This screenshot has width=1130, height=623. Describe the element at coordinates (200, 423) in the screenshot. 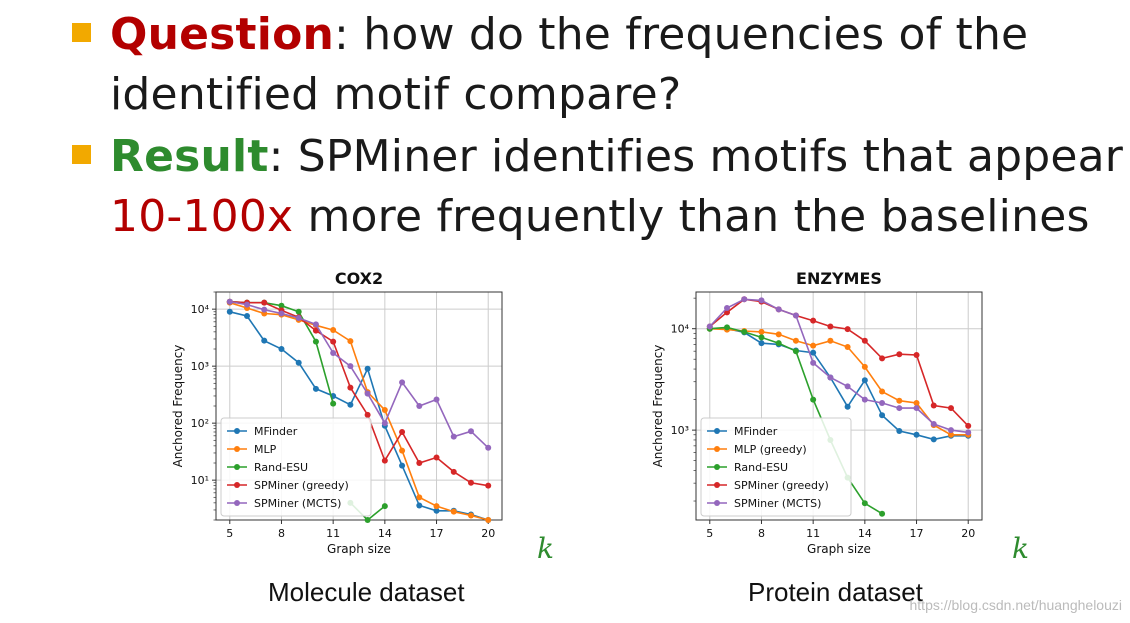

I see `y-tick-label: 10²` at that location.